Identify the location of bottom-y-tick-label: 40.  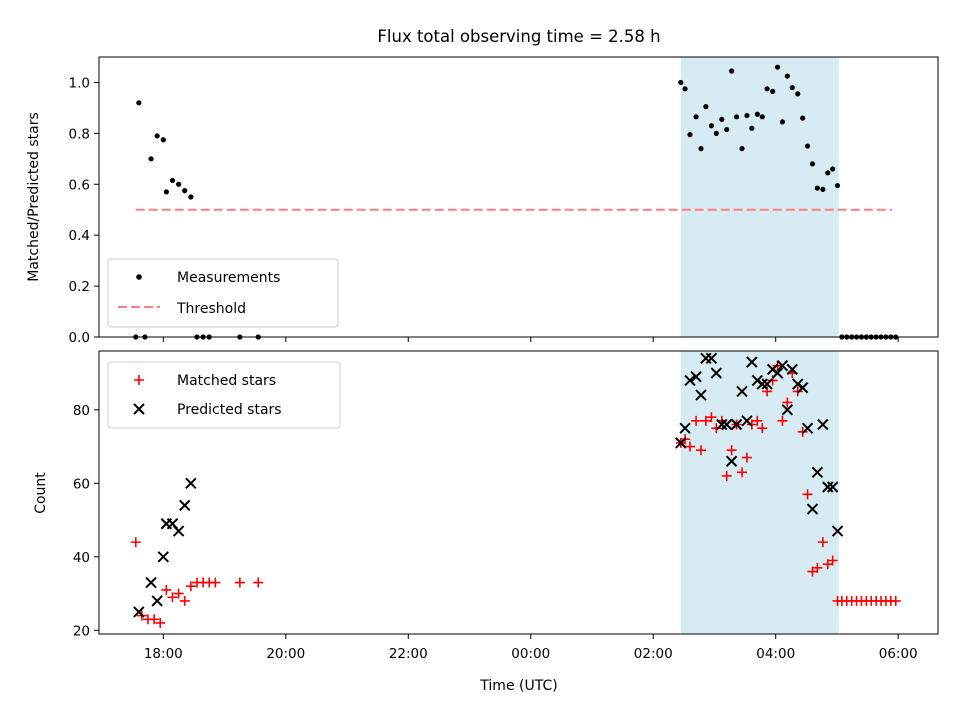
(81, 558).